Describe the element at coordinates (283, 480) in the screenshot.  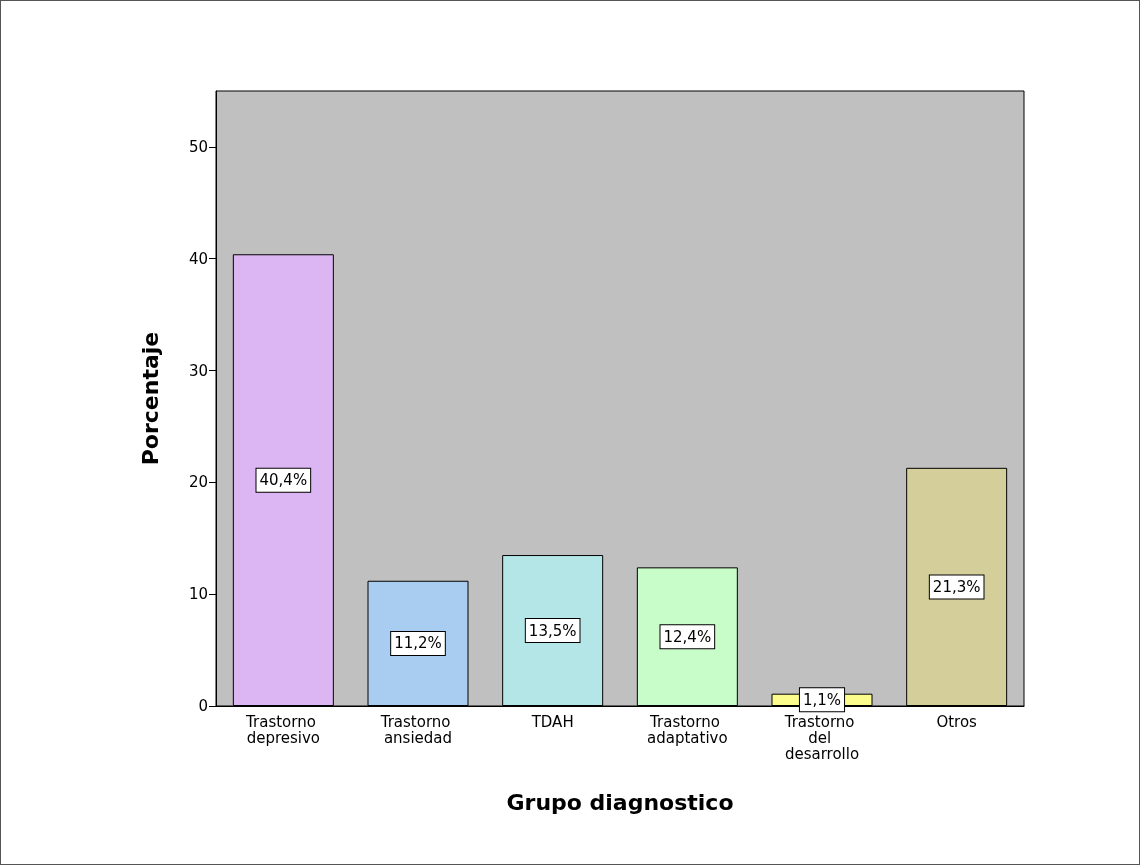
I see `data-label: 40,4%` at that location.